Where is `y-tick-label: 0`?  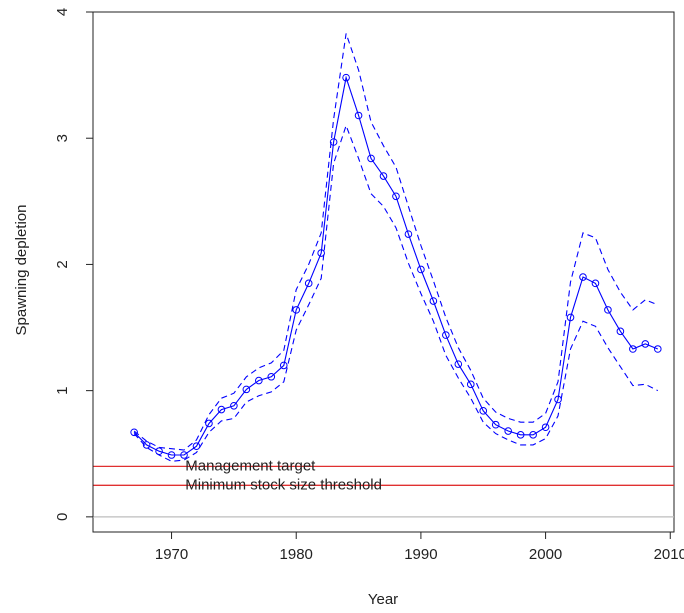 y-tick-label: 0 is located at coordinates (62, 517).